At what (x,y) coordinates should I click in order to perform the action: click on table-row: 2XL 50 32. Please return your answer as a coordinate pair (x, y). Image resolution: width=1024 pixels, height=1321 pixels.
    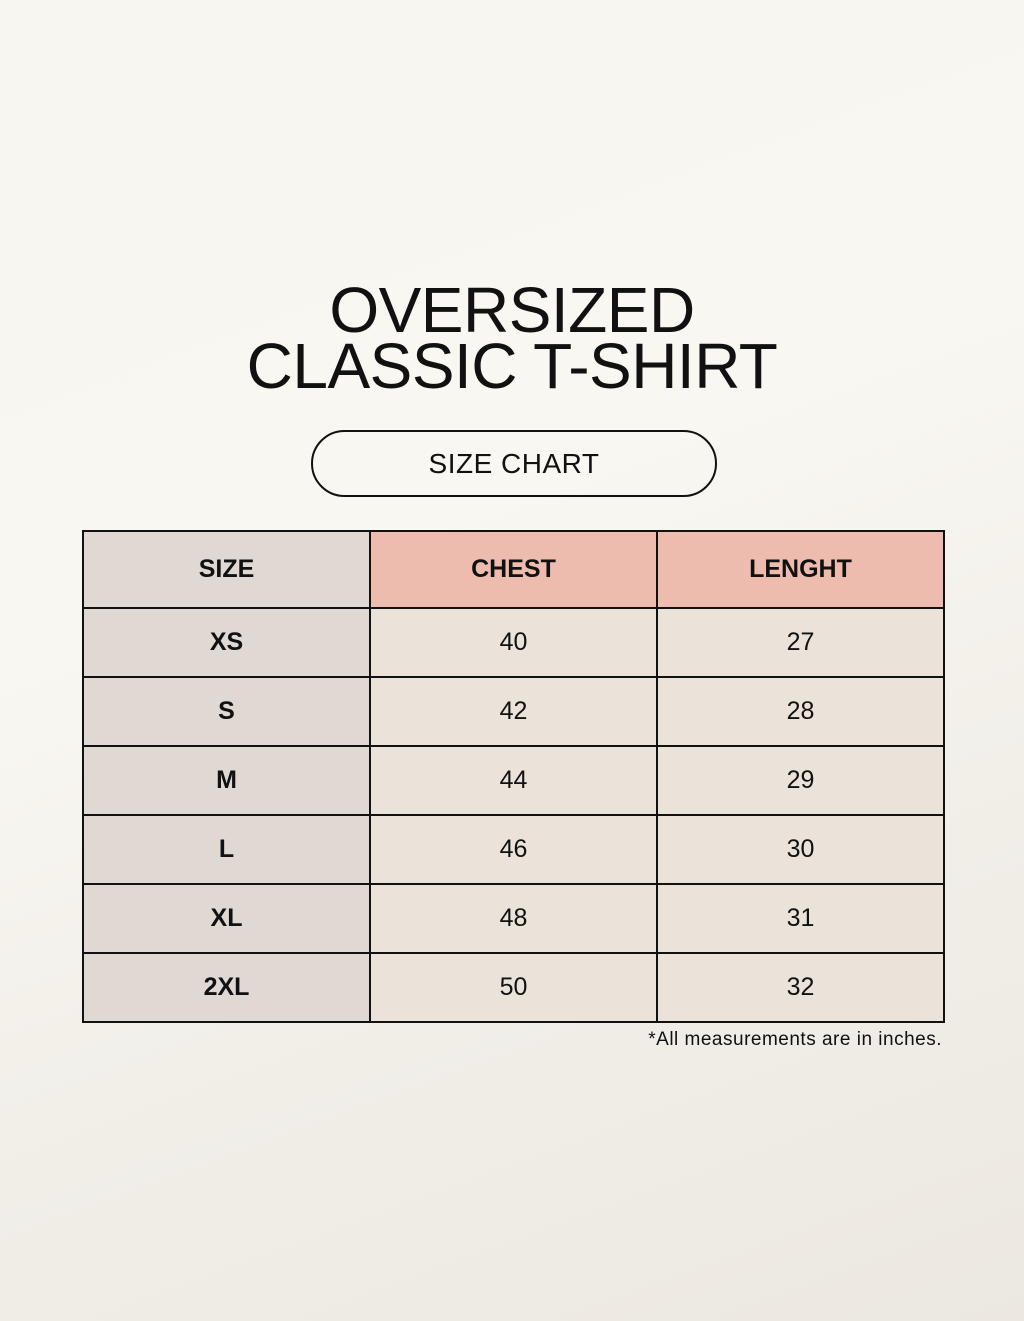
    Looking at the image, I should click on (513, 987).